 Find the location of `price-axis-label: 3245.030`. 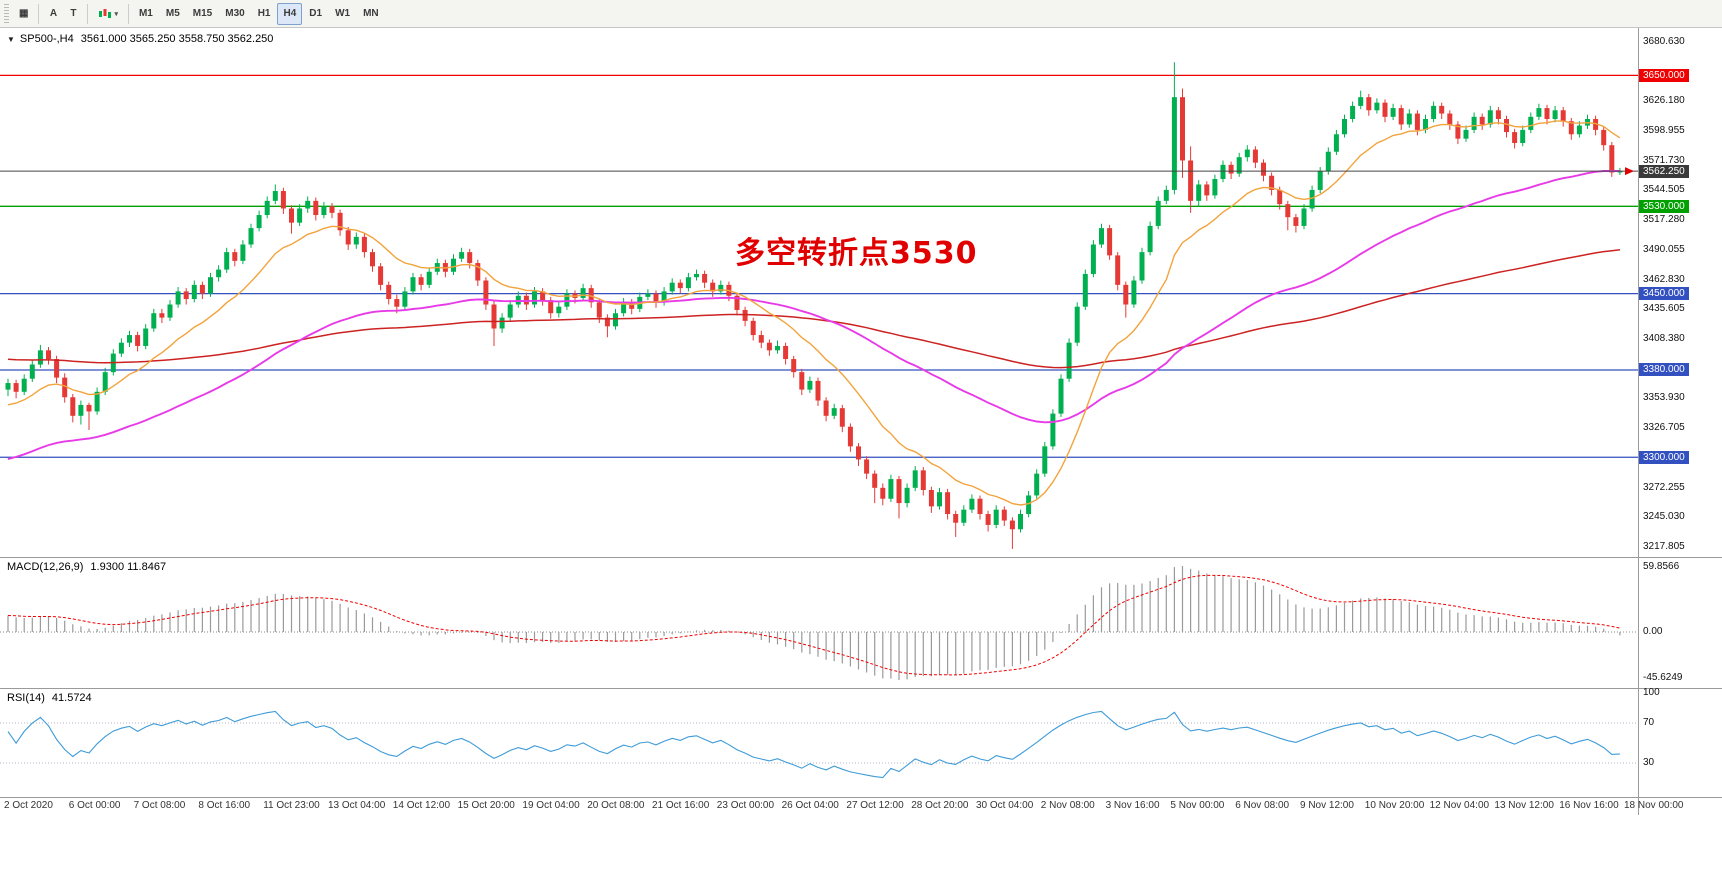

price-axis-label: 3245.030 is located at coordinates (1664, 517).